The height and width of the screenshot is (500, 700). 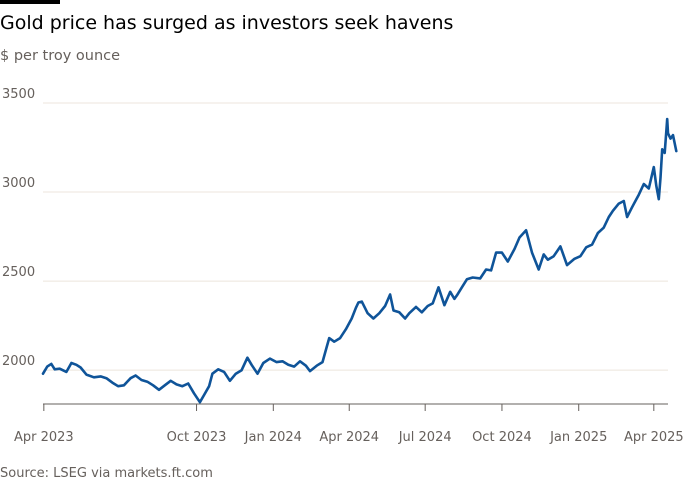 I want to click on x-tick-label: Oct 2023, so click(x=197, y=437).